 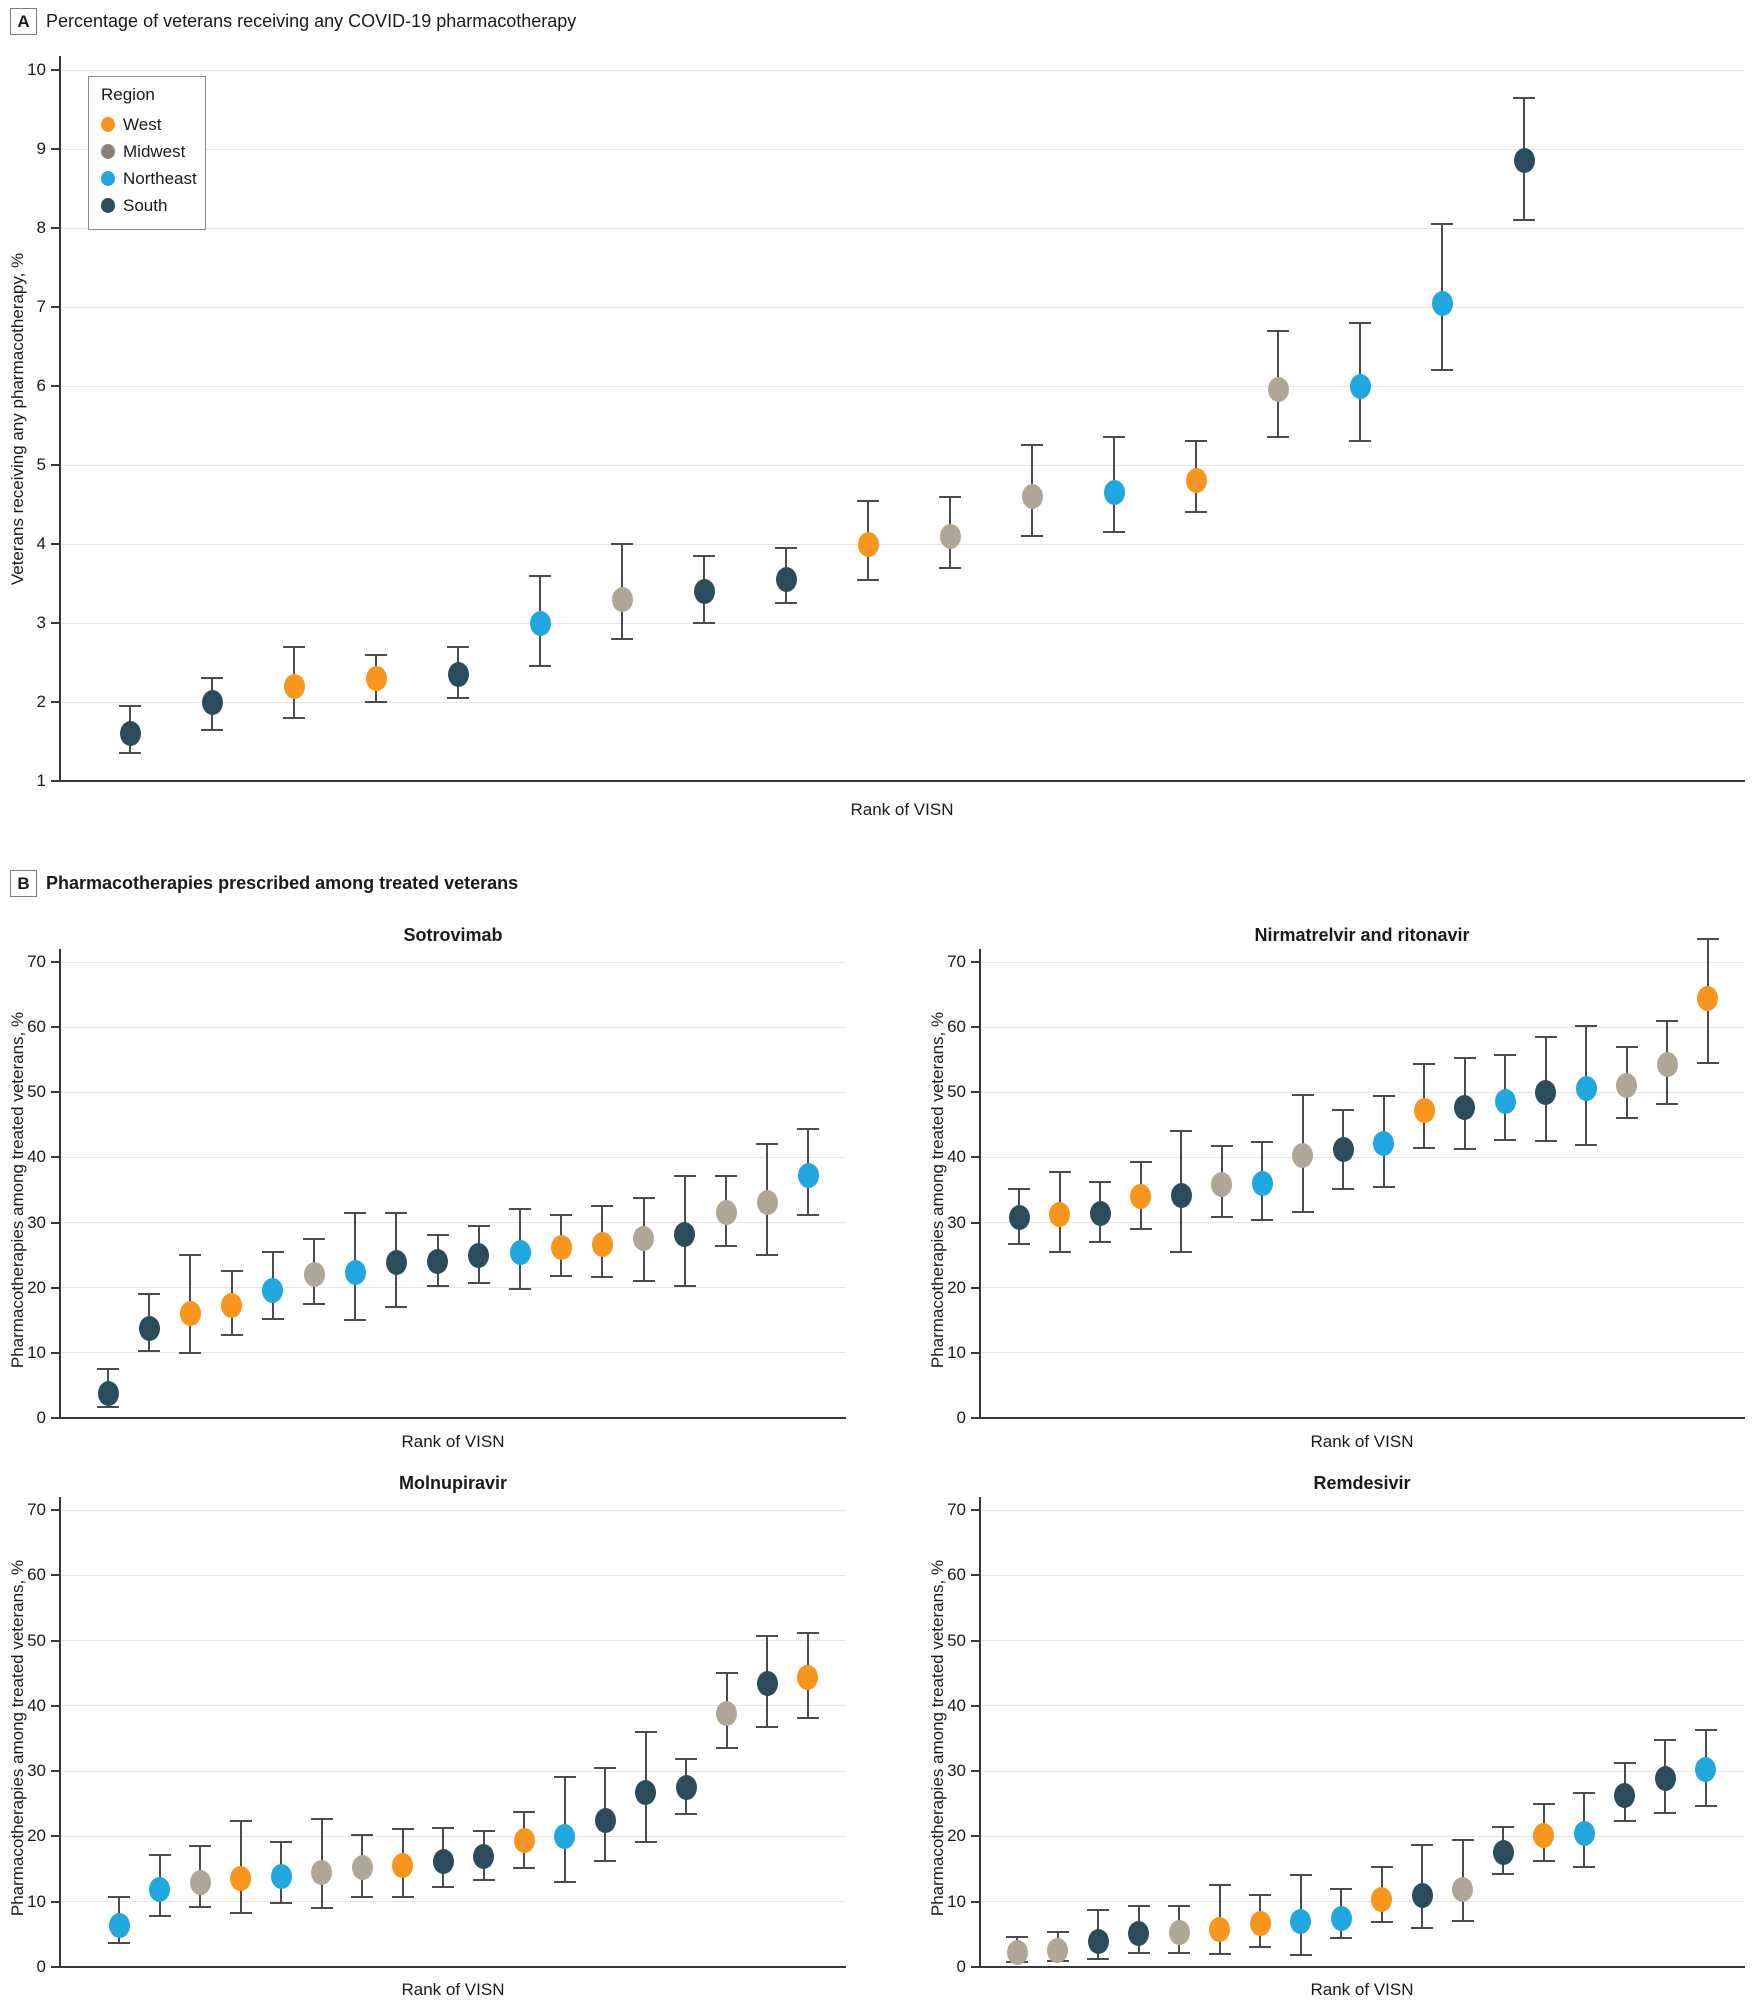 What do you see at coordinates (1362, 1441) in the screenshot?
I see `nirmatrelvir-x-axis-label: Rank of VISN` at bounding box center [1362, 1441].